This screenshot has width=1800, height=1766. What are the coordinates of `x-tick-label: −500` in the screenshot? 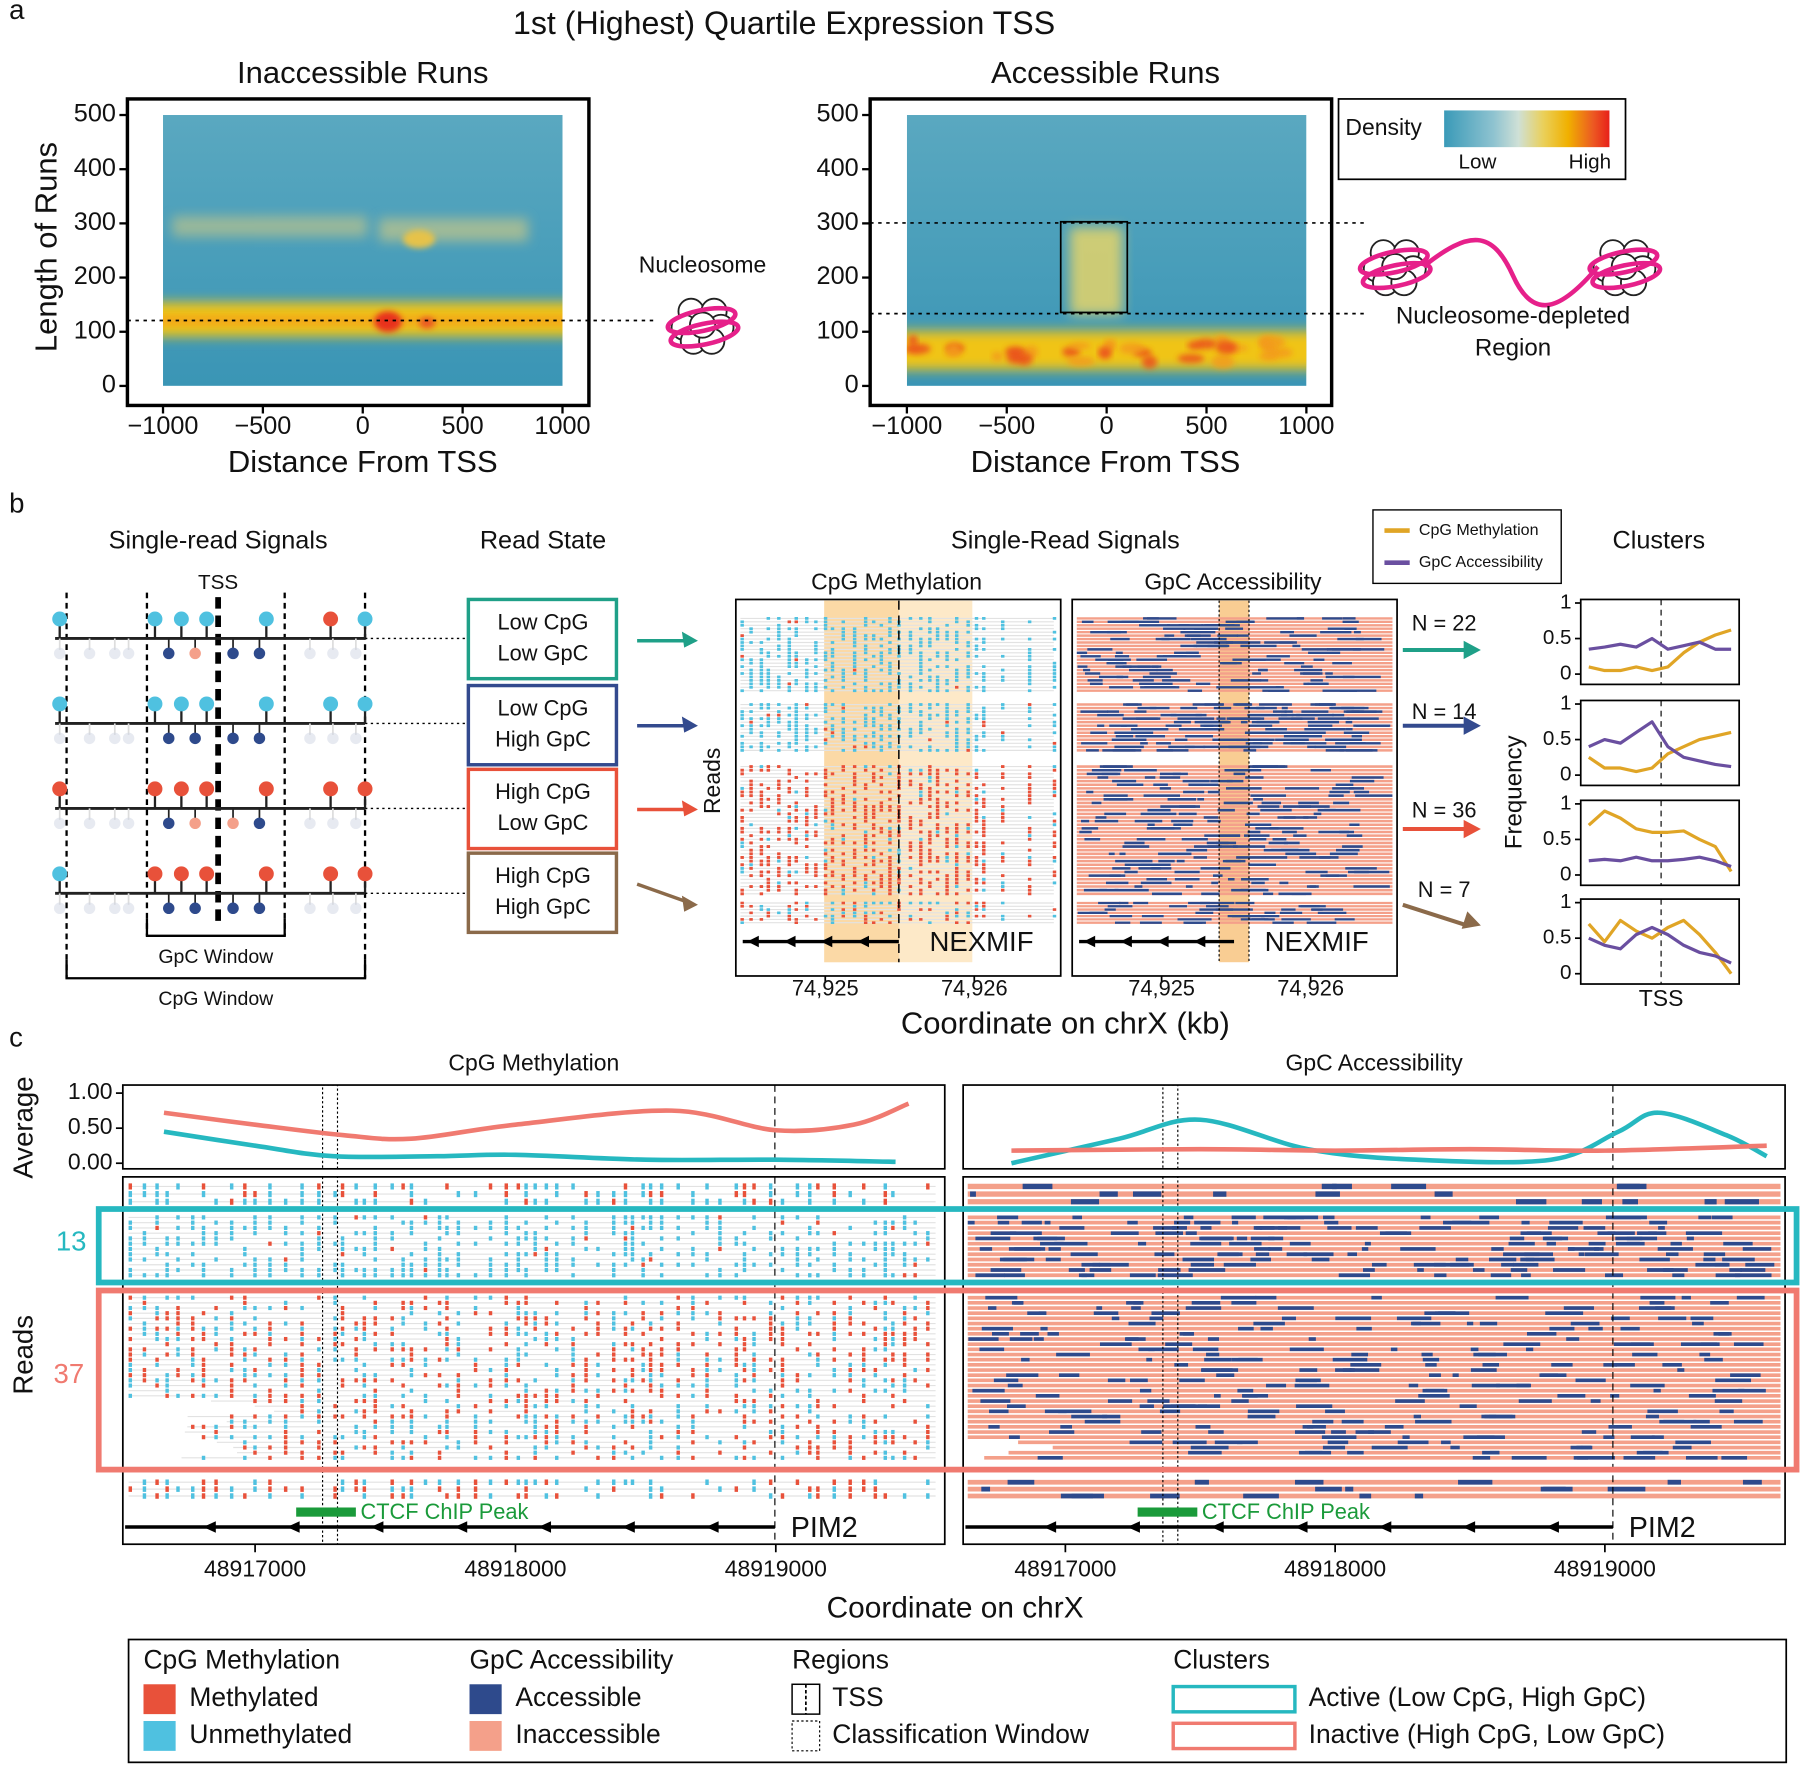 It's located at (1006, 426).